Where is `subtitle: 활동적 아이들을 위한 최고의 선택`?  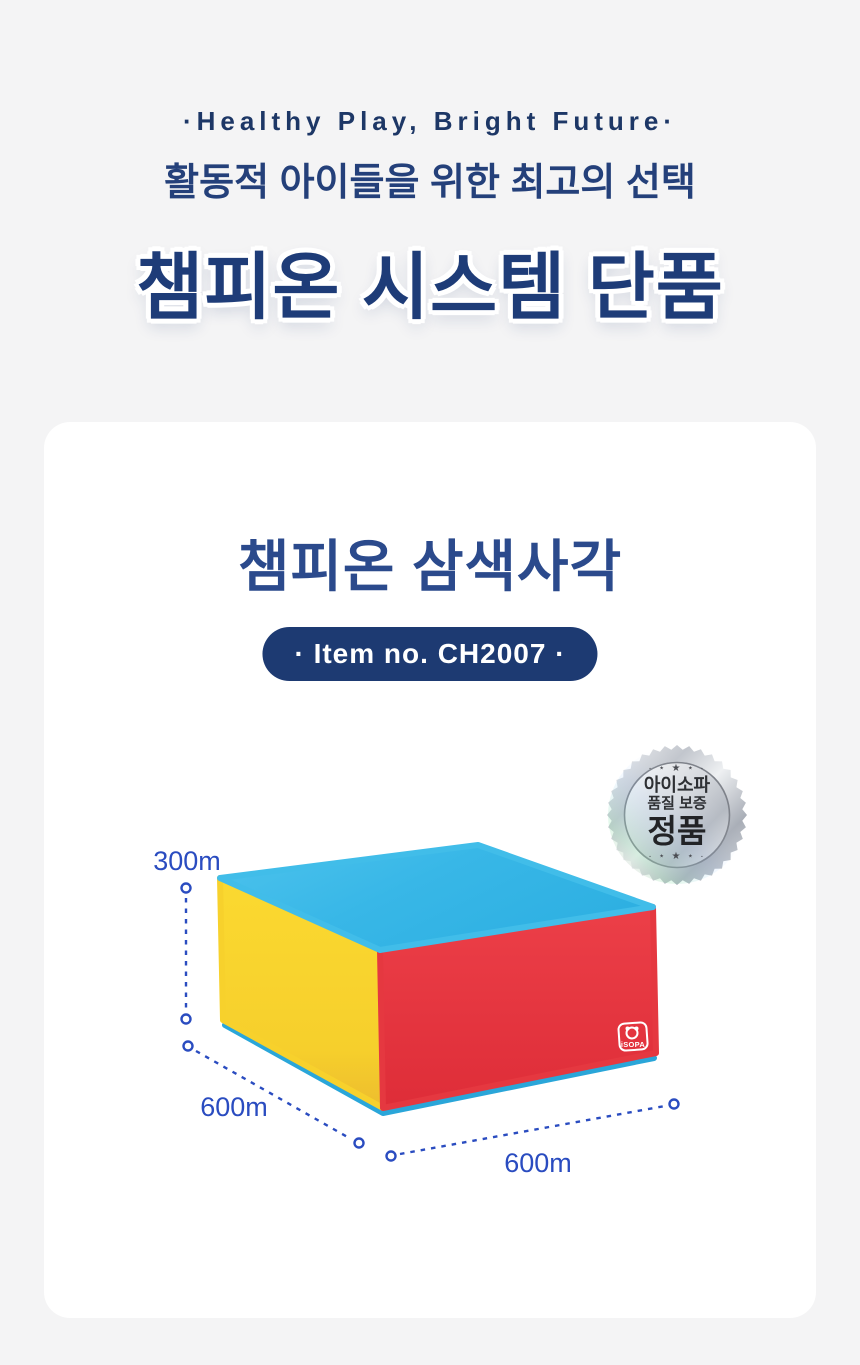
subtitle: 활동적 아이들을 위한 최고의 선택 is located at coordinates (430, 183).